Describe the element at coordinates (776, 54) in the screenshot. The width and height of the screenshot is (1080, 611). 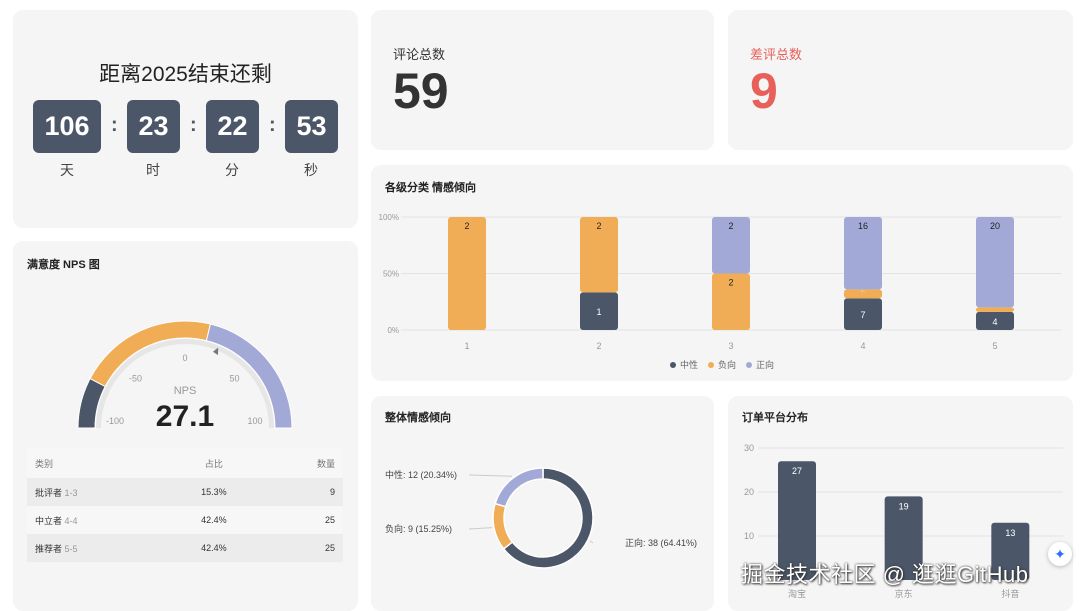
I see `bad-reviews-label: 差评总数` at that location.